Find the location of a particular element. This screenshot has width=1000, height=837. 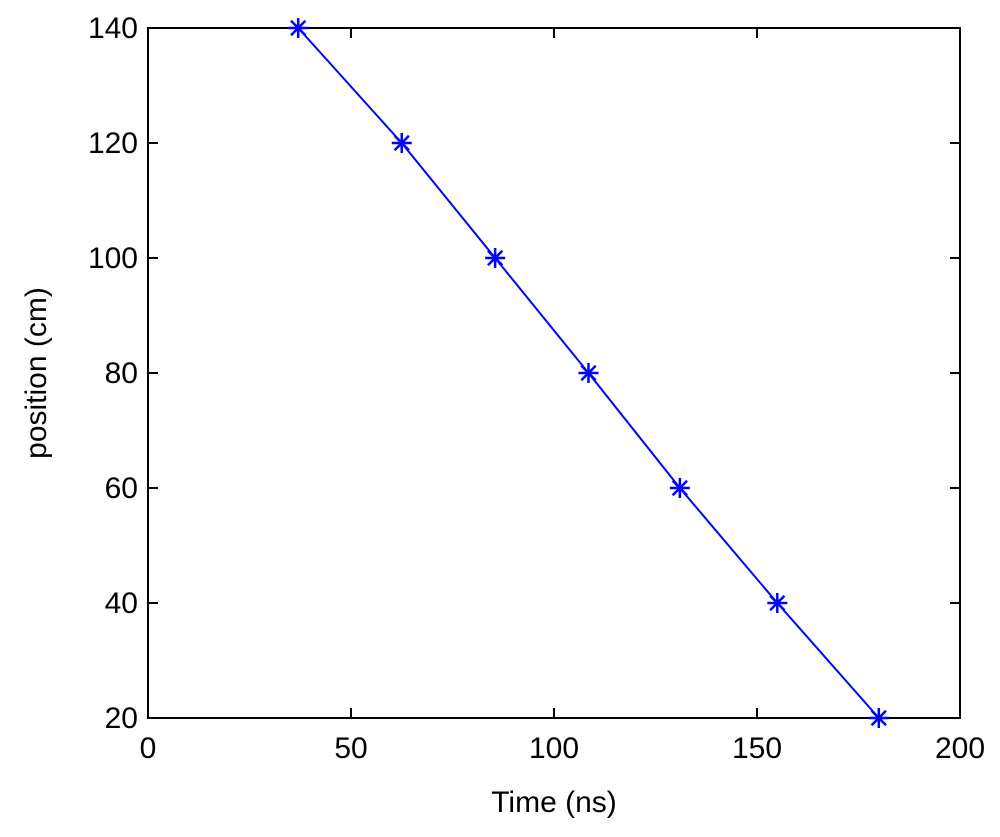

y-tick-label: 100 is located at coordinates (113, 258).